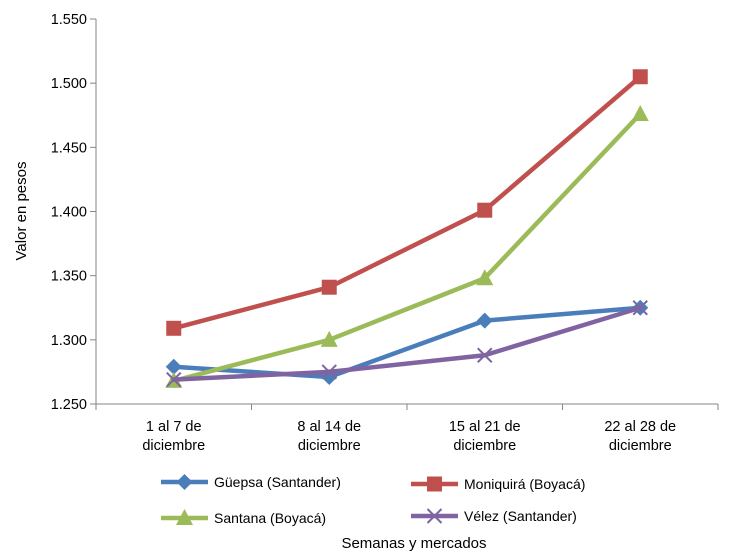 Image resolution: width=729 pixels, height=553 pixels. What do you see at coordinates (520, 516) in the screenshot?
I see `legend-label: Vélez (Santander)` at bounding box center [520, 516].